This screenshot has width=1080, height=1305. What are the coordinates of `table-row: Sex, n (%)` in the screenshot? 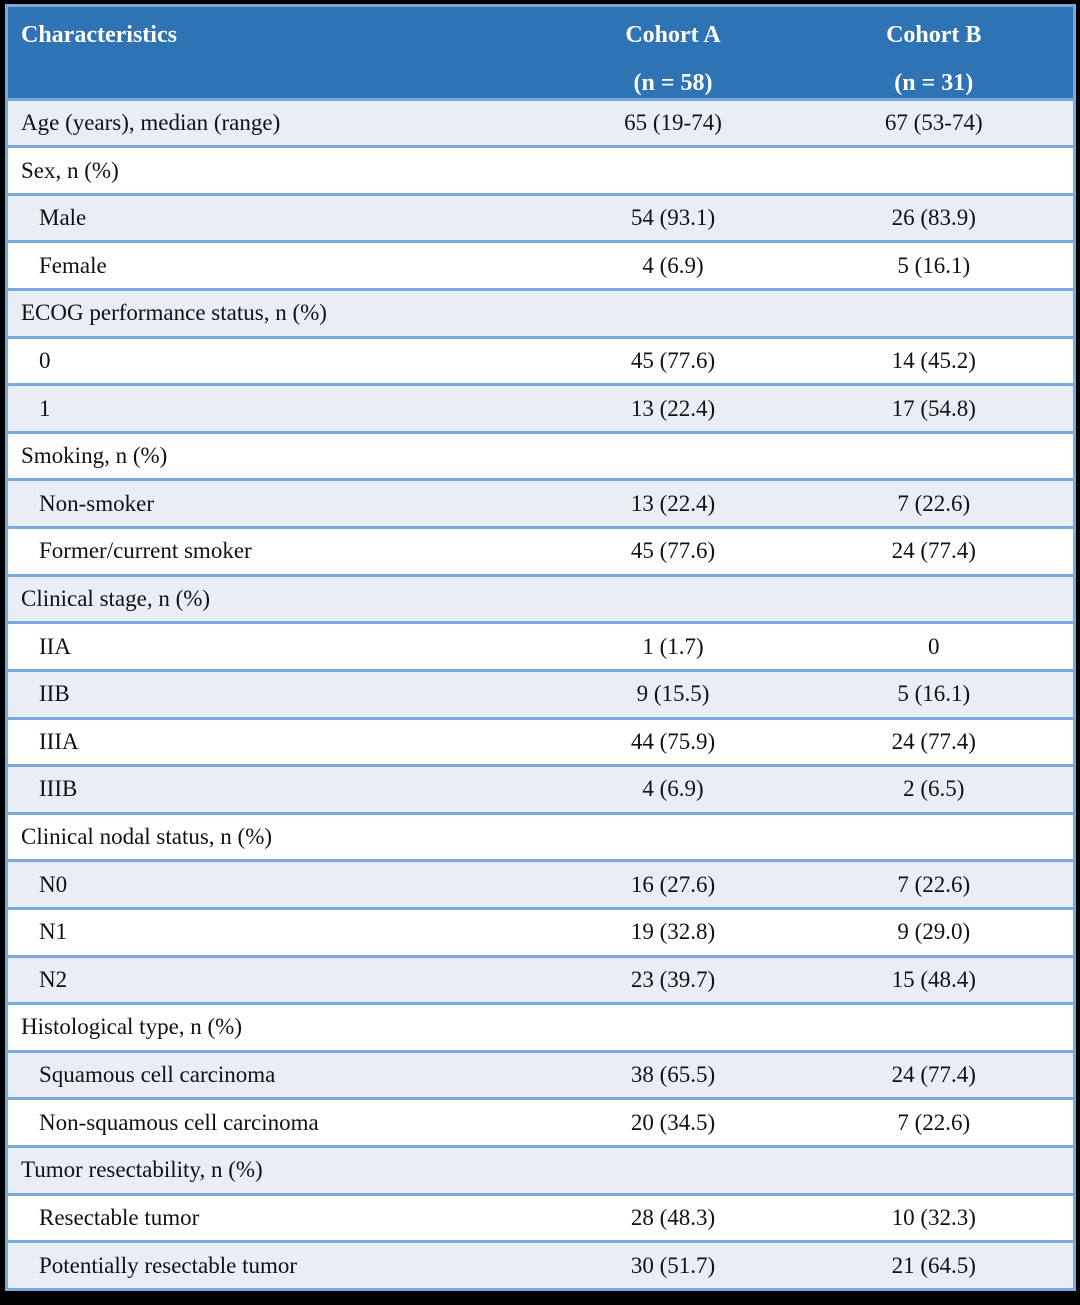 It's located at (540, 170).